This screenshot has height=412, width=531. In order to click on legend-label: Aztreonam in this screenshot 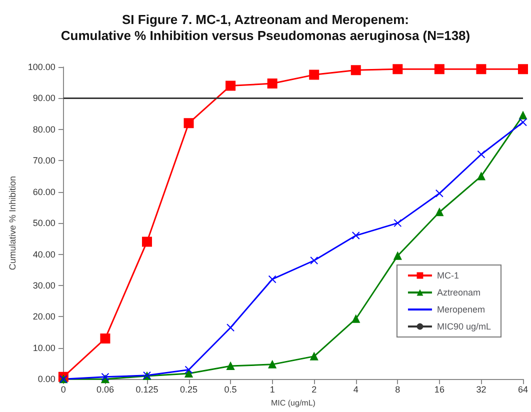, I will do `click(458, 293)`.